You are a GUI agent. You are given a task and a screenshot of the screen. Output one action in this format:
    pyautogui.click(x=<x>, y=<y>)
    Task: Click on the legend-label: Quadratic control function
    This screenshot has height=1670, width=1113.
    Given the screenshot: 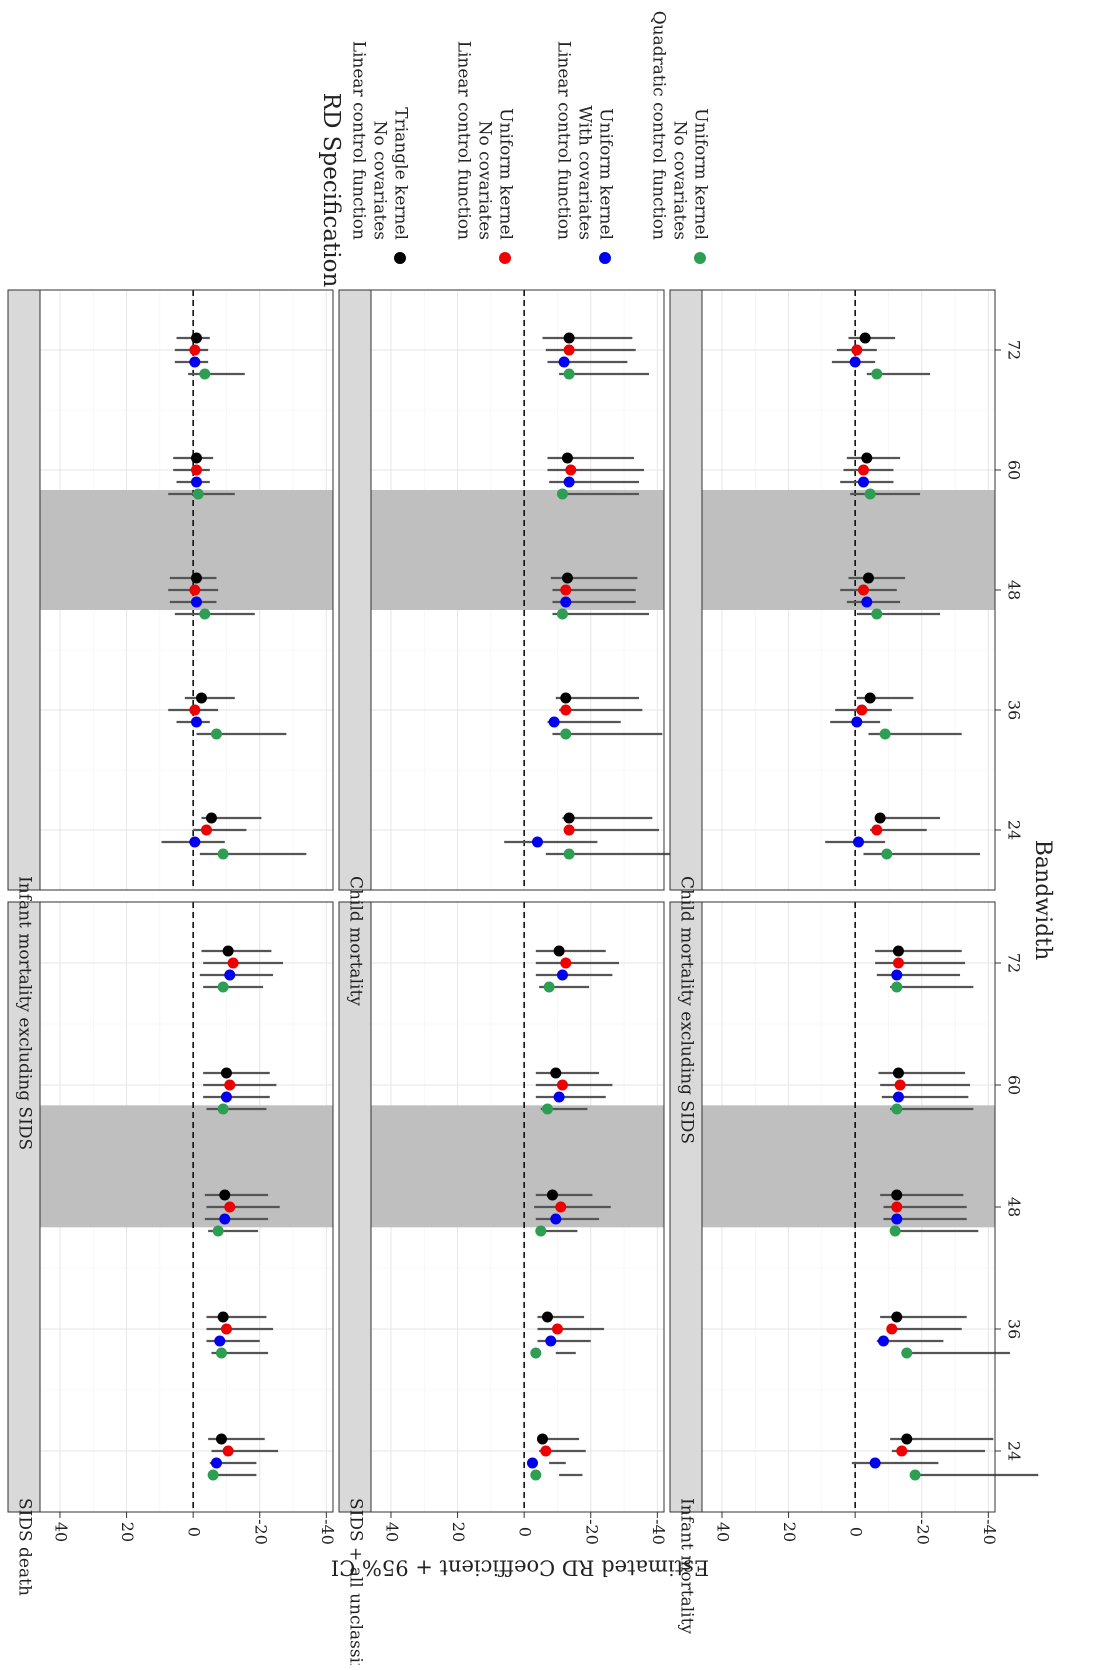 What is the action you would take?
    pyautogui.click(x=659, y=125)
    